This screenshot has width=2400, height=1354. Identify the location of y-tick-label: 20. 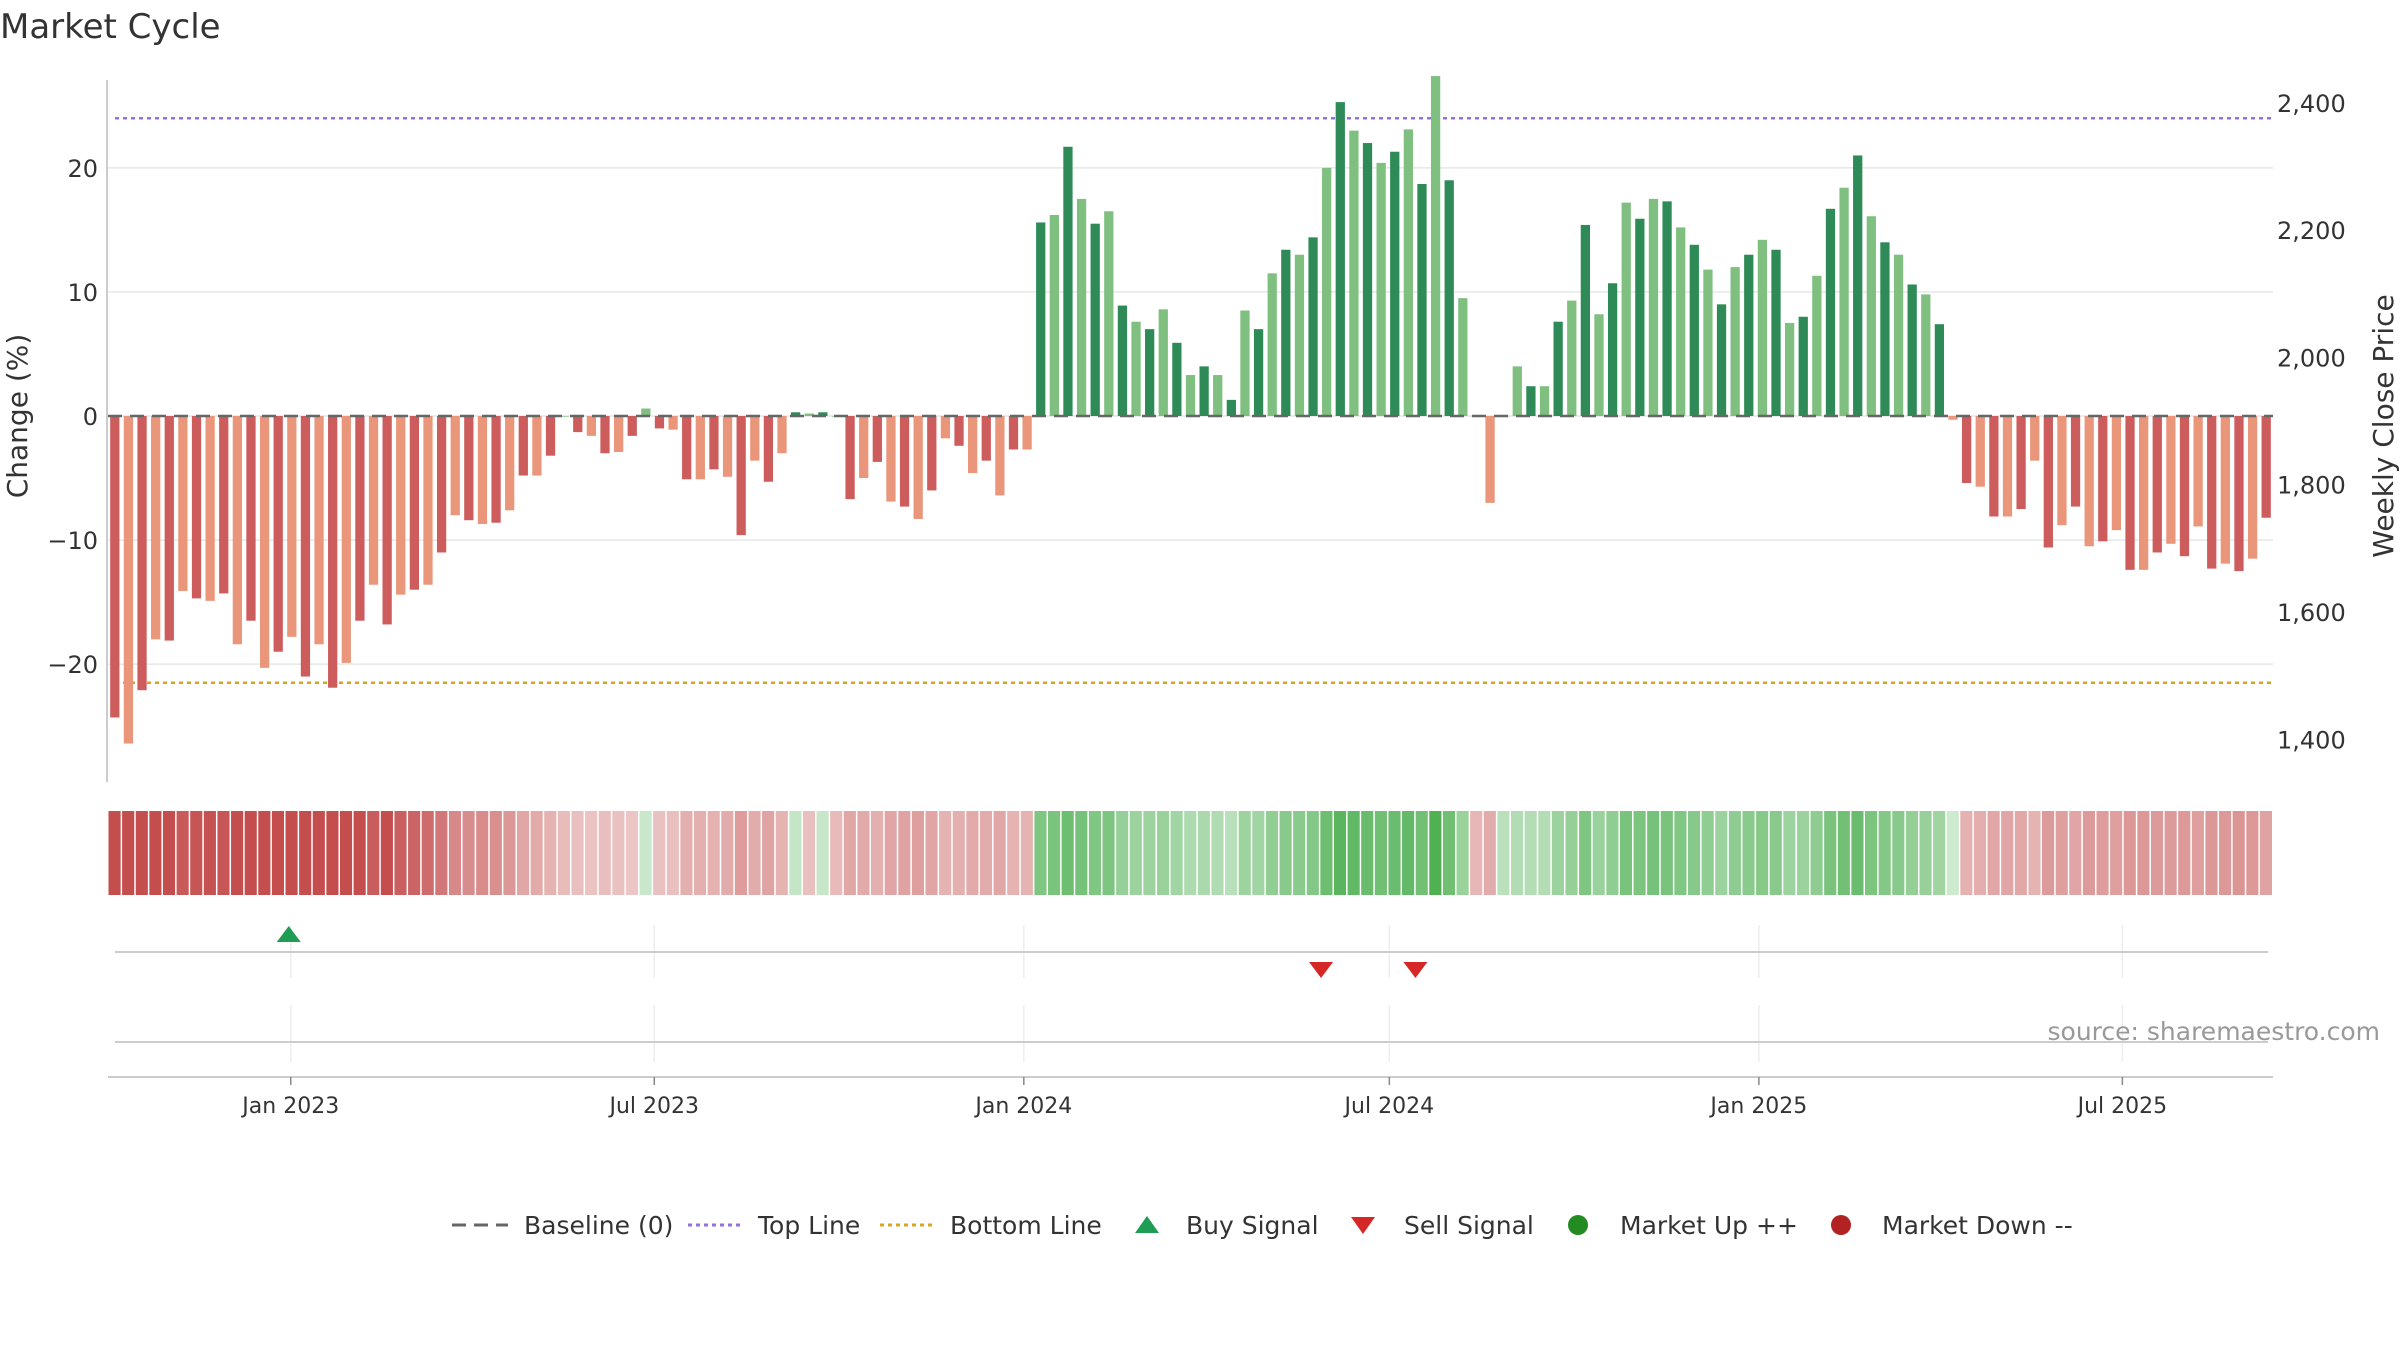
(82, 169).